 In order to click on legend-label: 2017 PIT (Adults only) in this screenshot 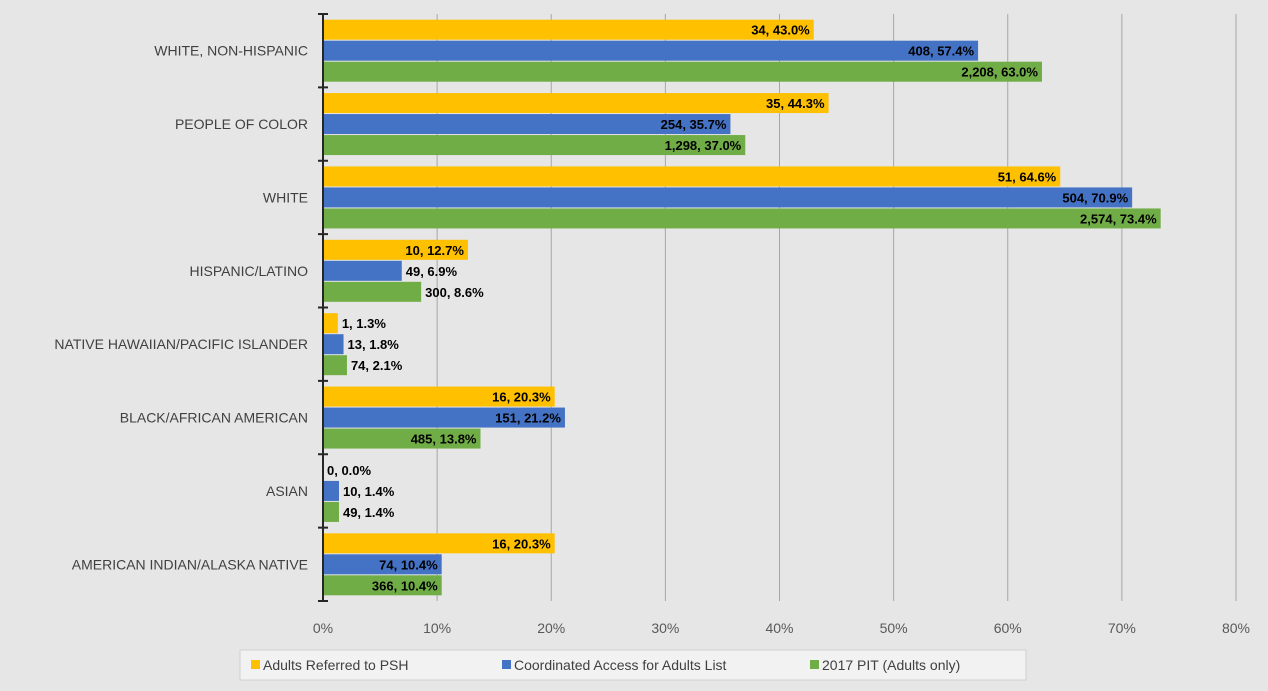, I will do `click(891, 665)`.